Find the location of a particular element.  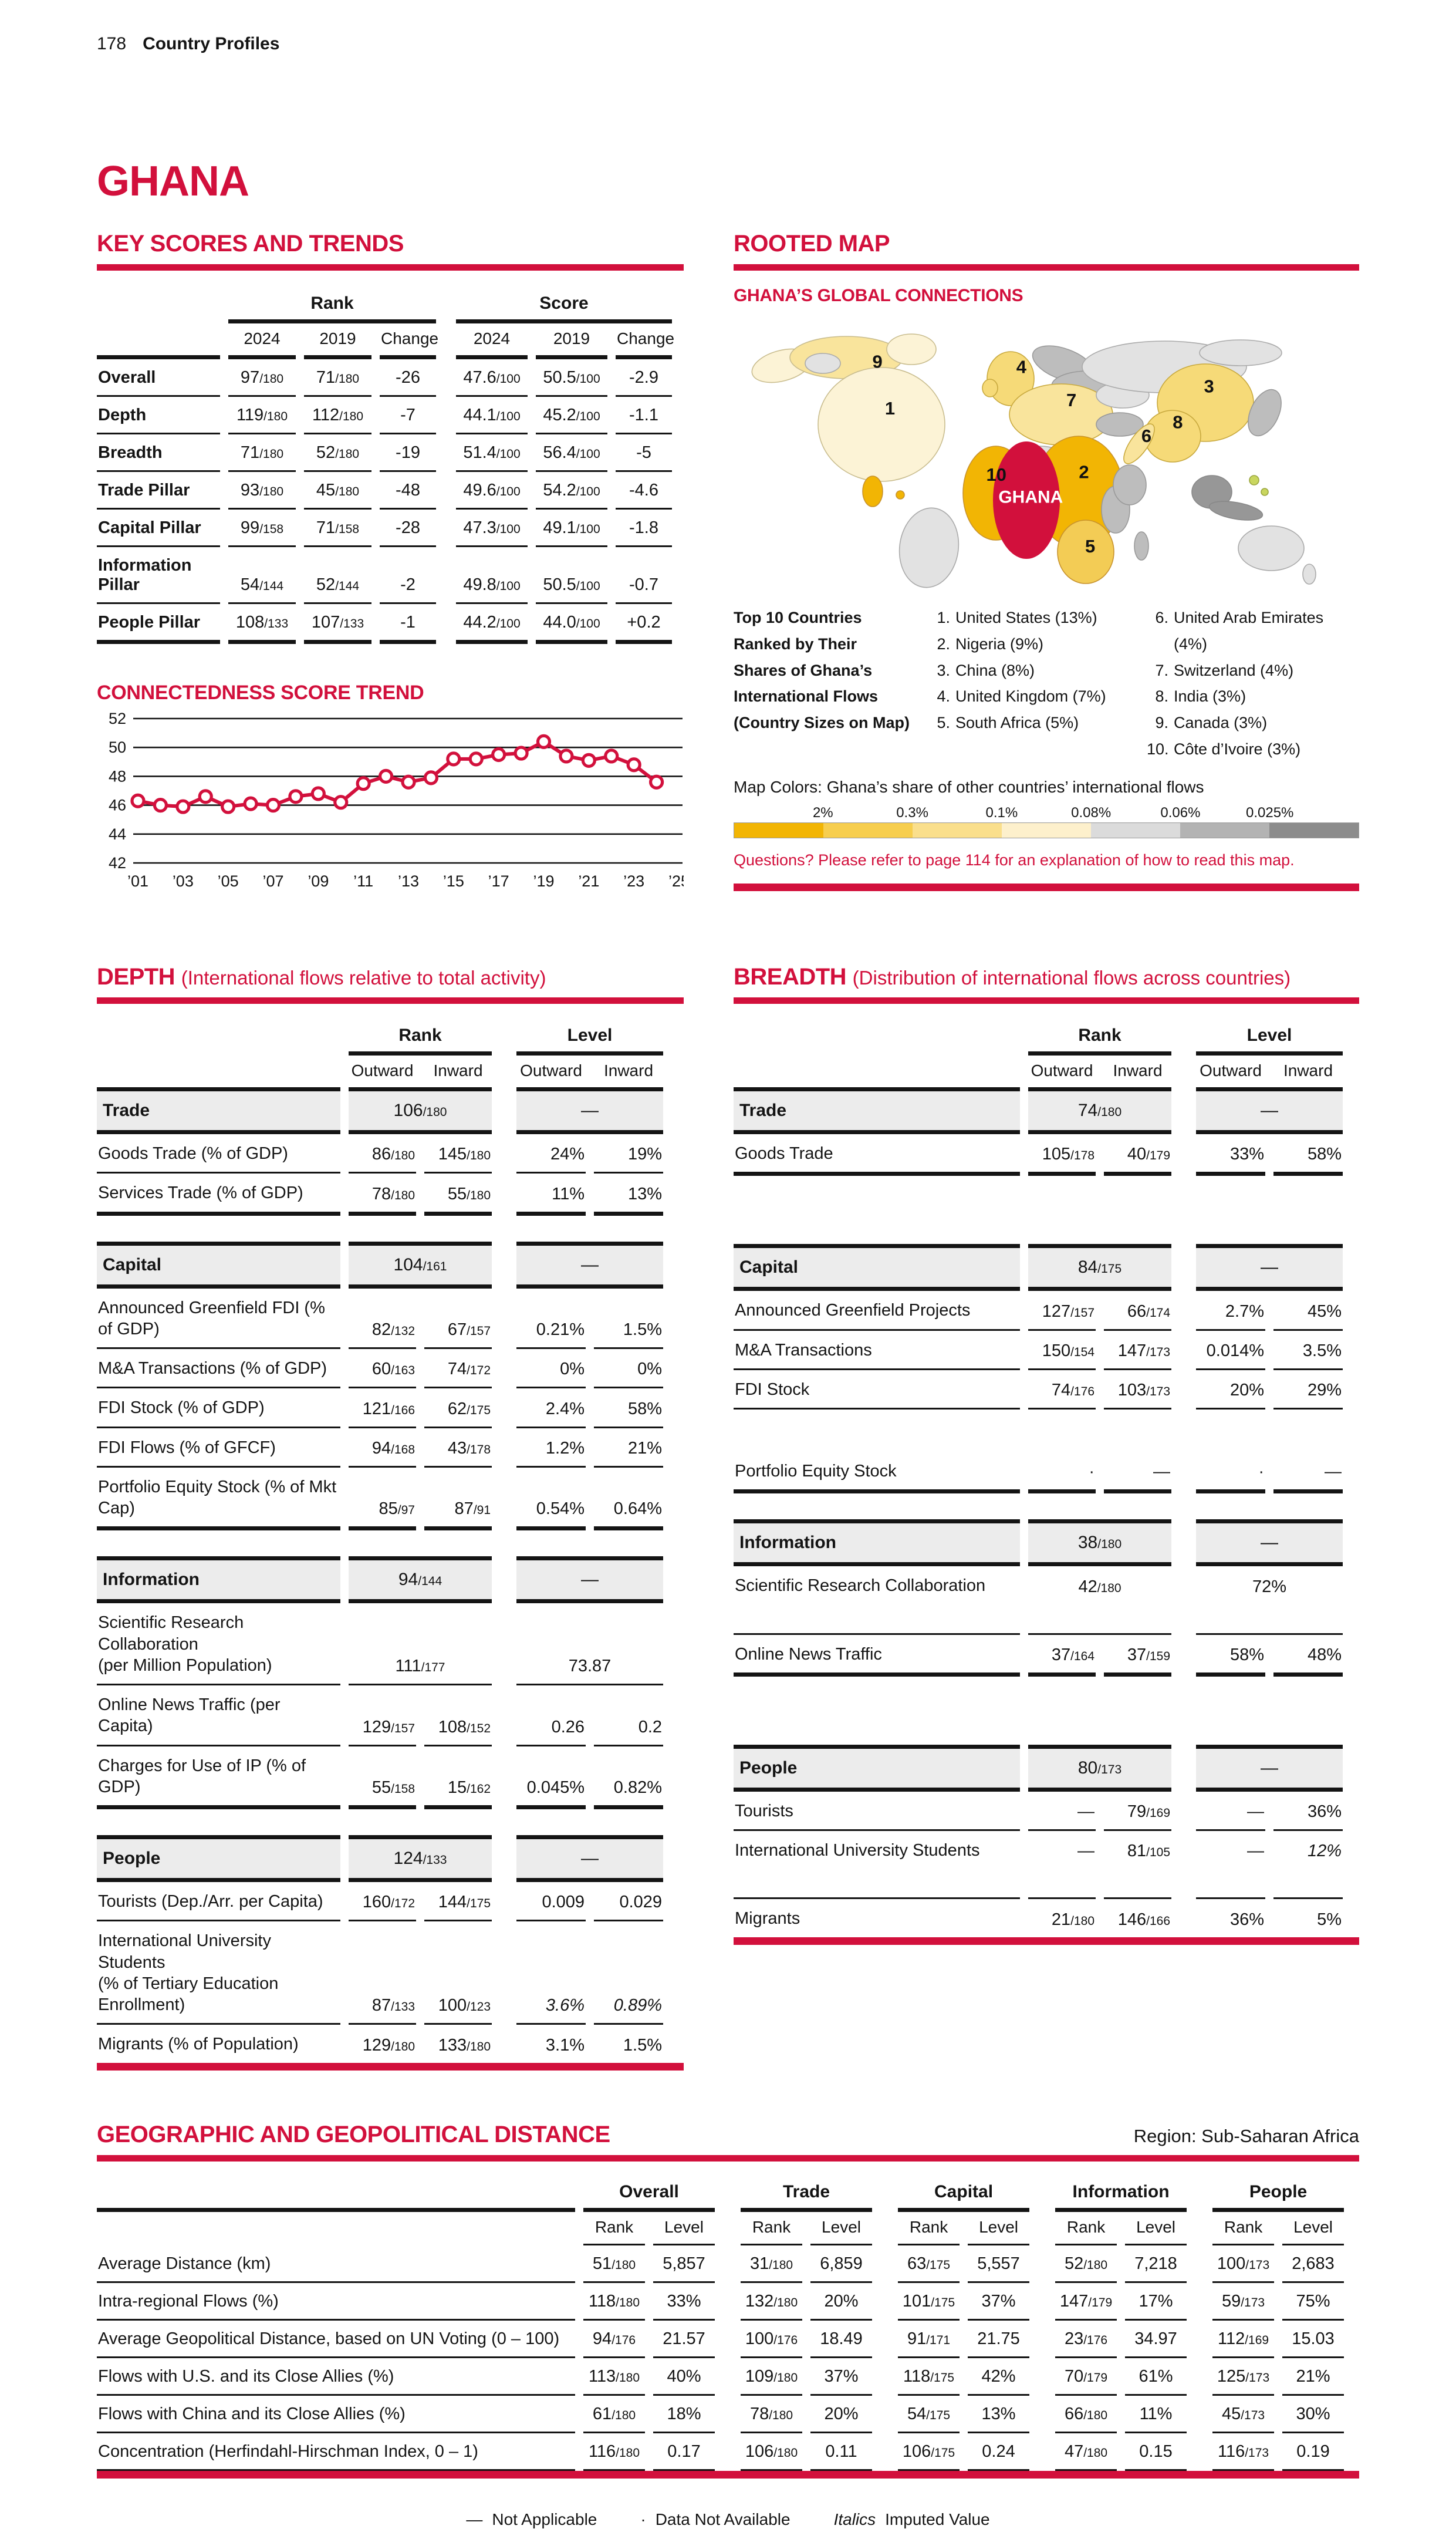

table-row: Tourists —79/169—36% is located at coordinates (1038, 1811).